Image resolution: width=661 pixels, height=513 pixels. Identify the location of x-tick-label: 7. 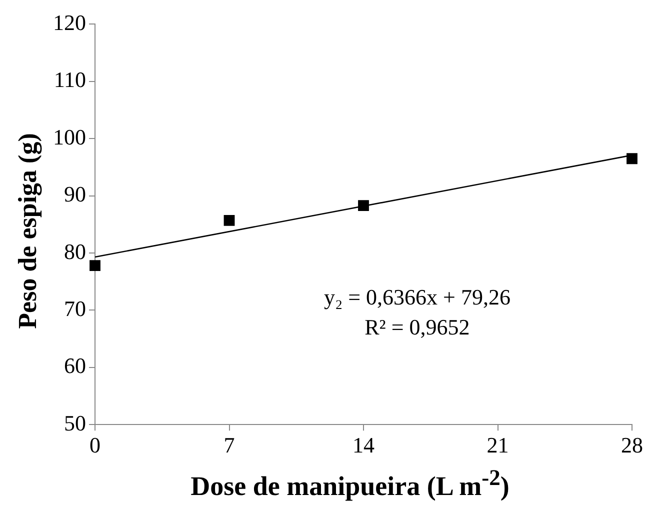
(229, 445).